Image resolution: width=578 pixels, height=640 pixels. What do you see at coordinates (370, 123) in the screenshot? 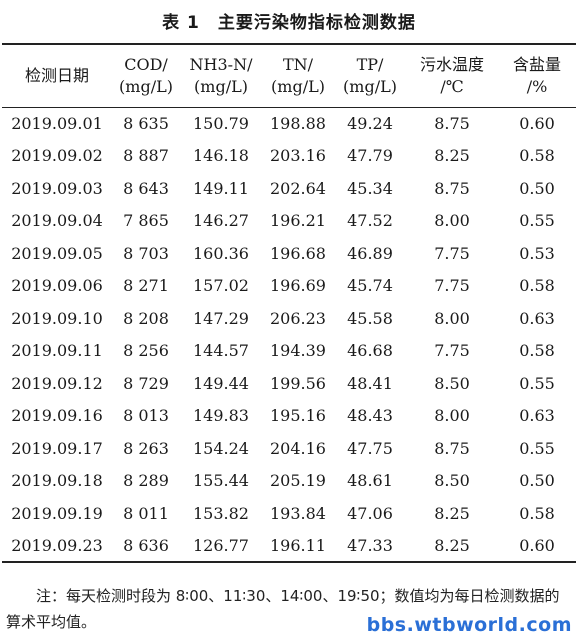
I see `table-cell: 49.24` at bounding box center [370, 123].